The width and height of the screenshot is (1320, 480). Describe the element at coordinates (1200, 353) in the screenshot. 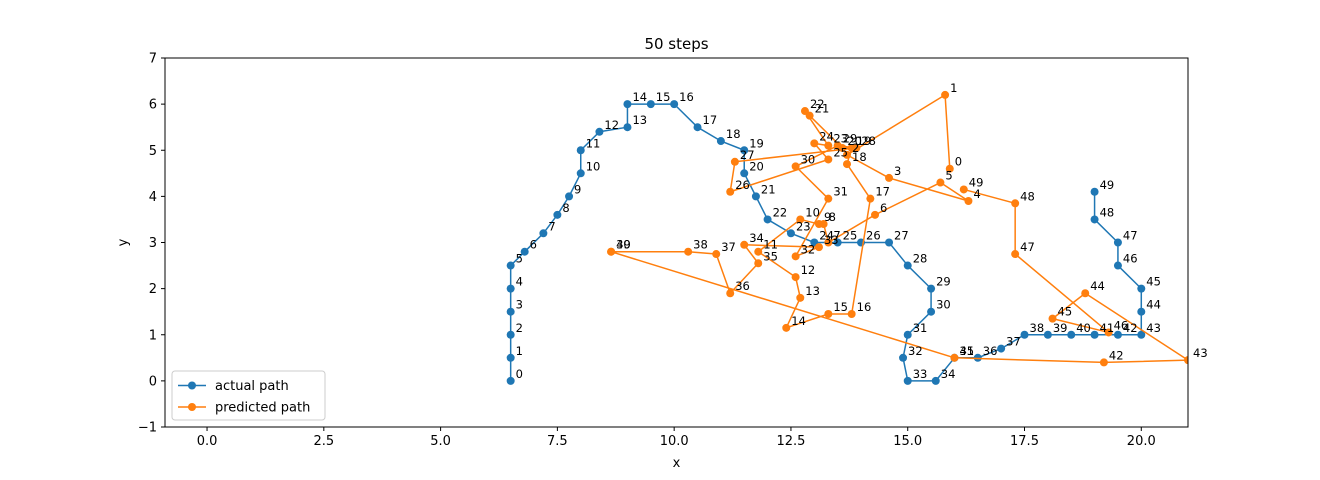

I see `predicted-point-label: 43` at that location.